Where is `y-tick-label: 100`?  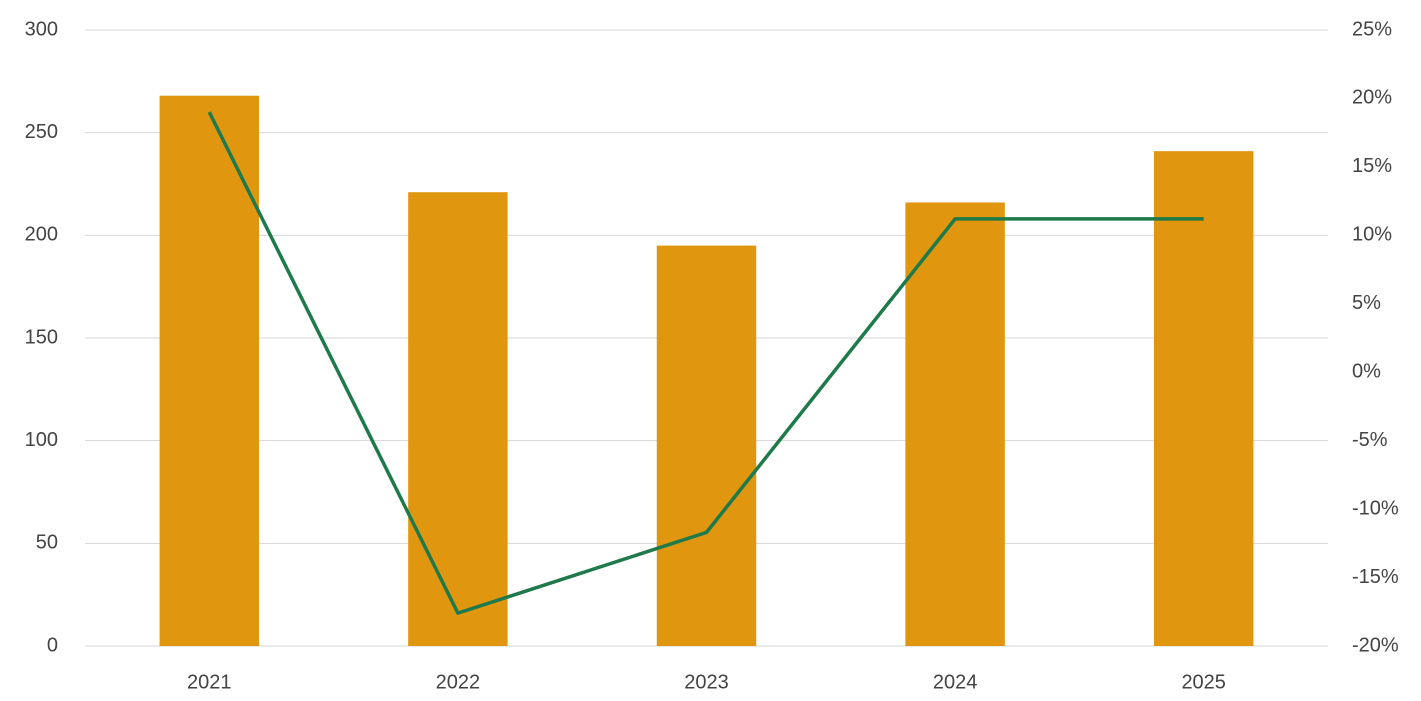
y-tick-label: 100 is located at coordinates (41, 440).